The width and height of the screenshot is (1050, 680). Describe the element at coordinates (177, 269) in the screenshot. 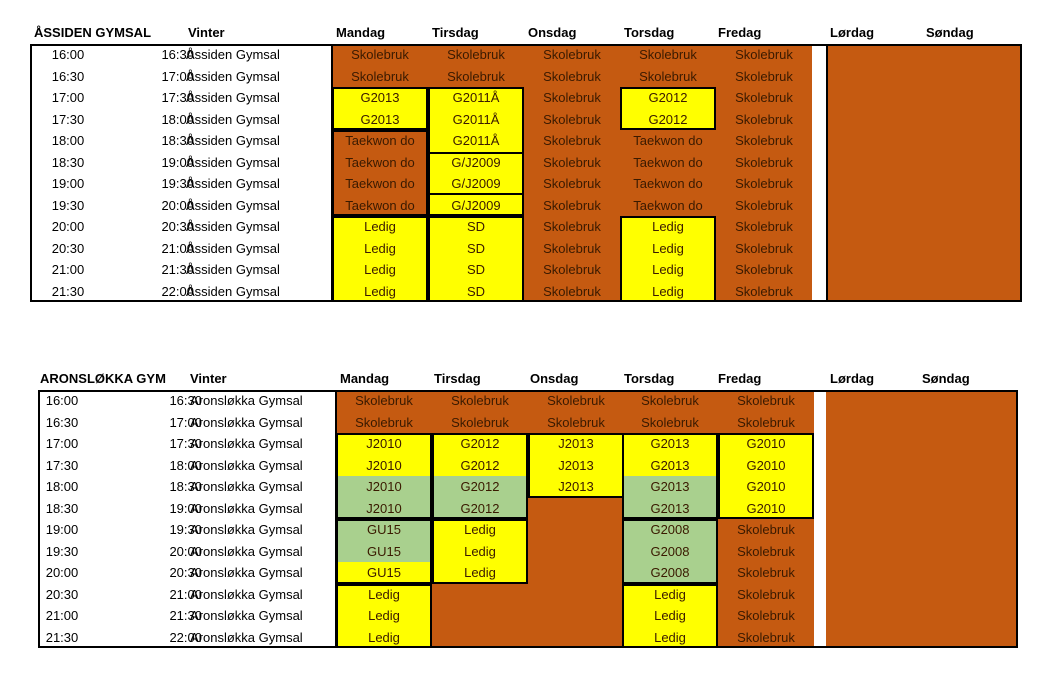

I see `end-time: 21:30` at that location.